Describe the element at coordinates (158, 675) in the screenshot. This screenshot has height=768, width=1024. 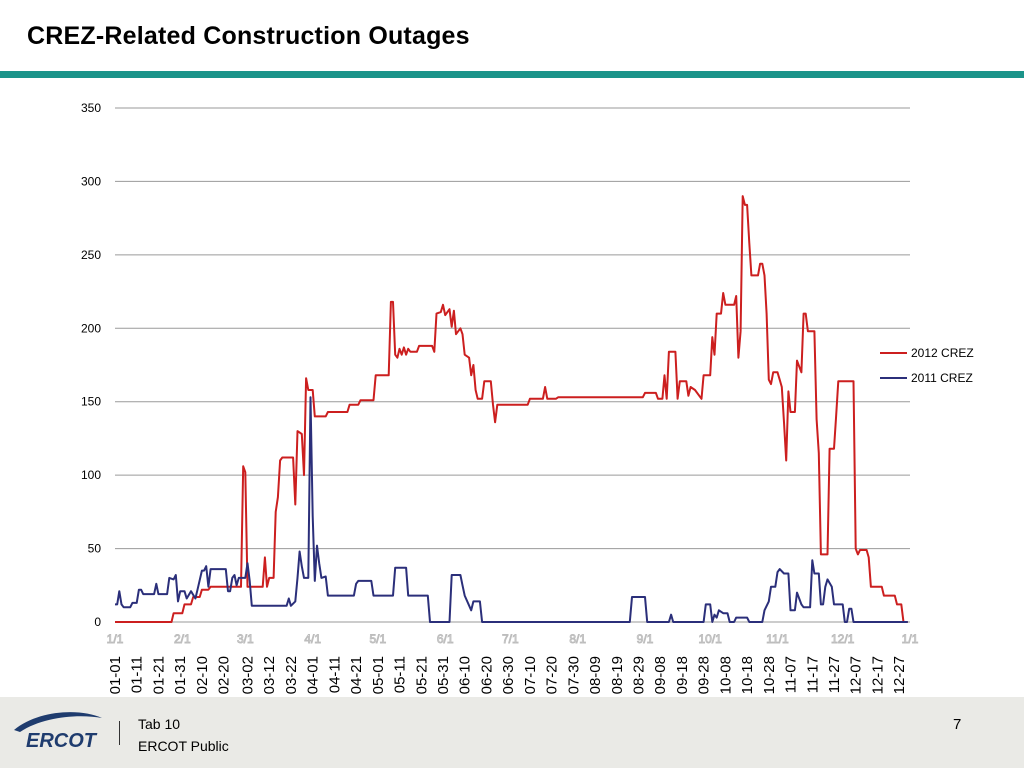
I see `x-date-label: 01-21` at that location.